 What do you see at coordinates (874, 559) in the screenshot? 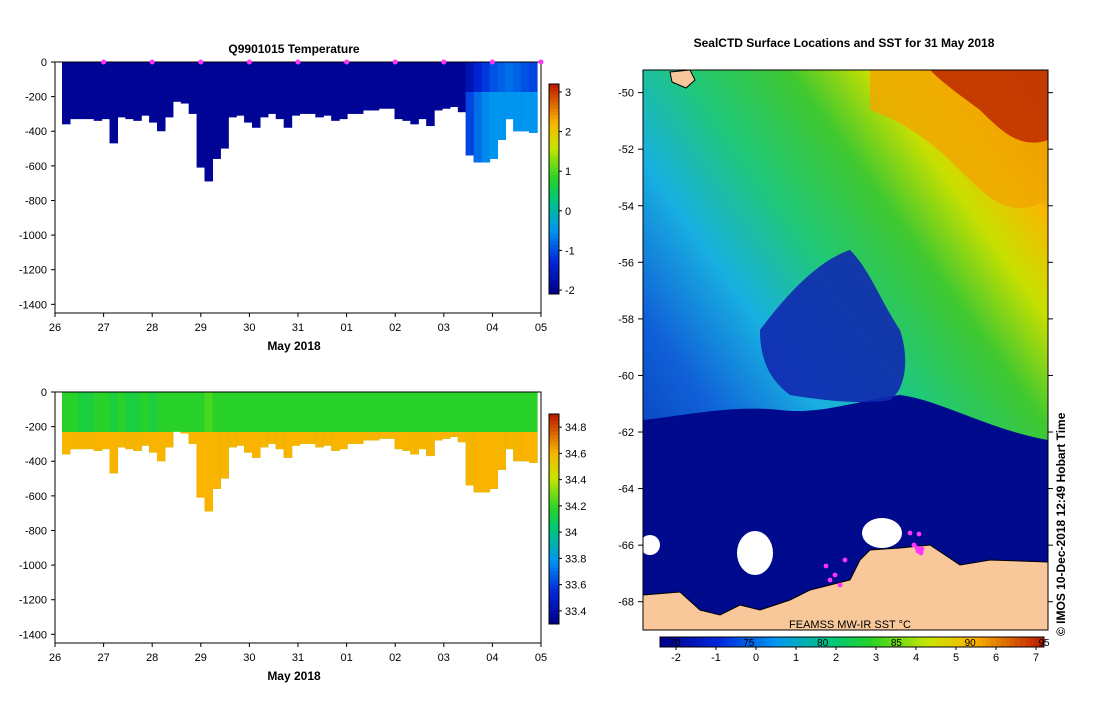
I see `seal-ctd-locations` at bounding box center [874, 559].